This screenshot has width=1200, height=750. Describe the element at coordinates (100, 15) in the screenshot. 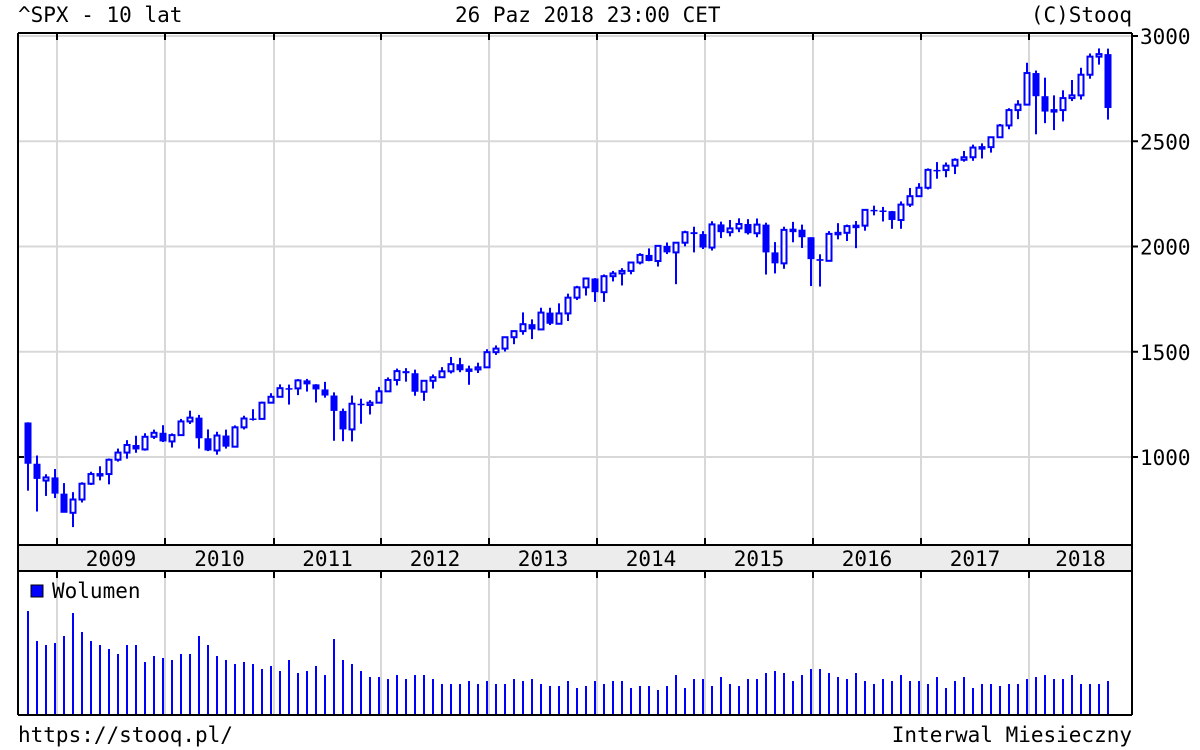

I see `chart-title: ^SPX - 10 lat` at that location.